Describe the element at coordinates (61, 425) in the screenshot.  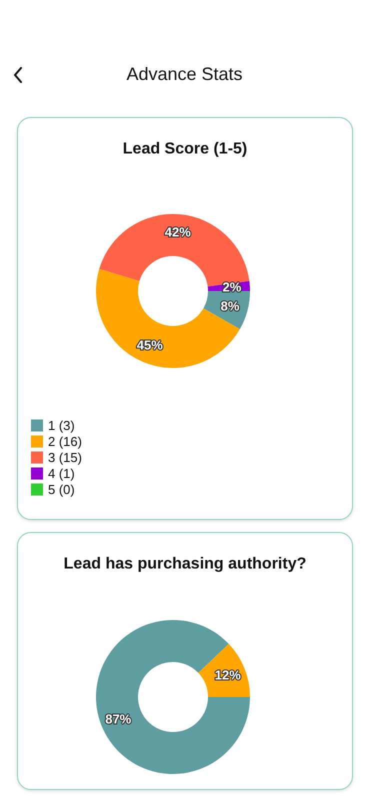
I see `legend-label: 1 (3)` at that location.